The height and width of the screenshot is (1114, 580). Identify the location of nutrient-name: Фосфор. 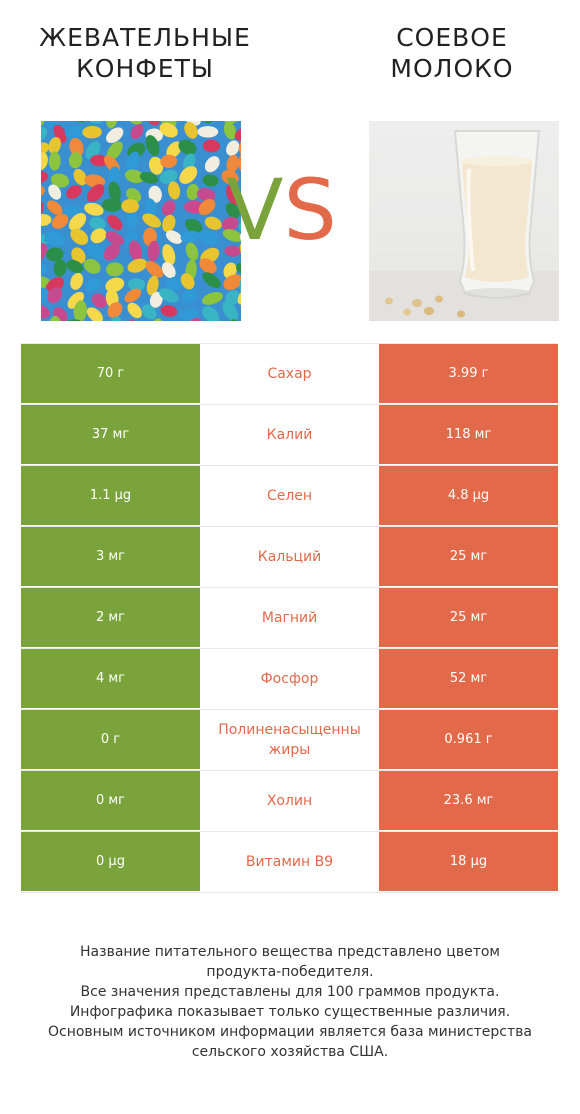
(289, 678).